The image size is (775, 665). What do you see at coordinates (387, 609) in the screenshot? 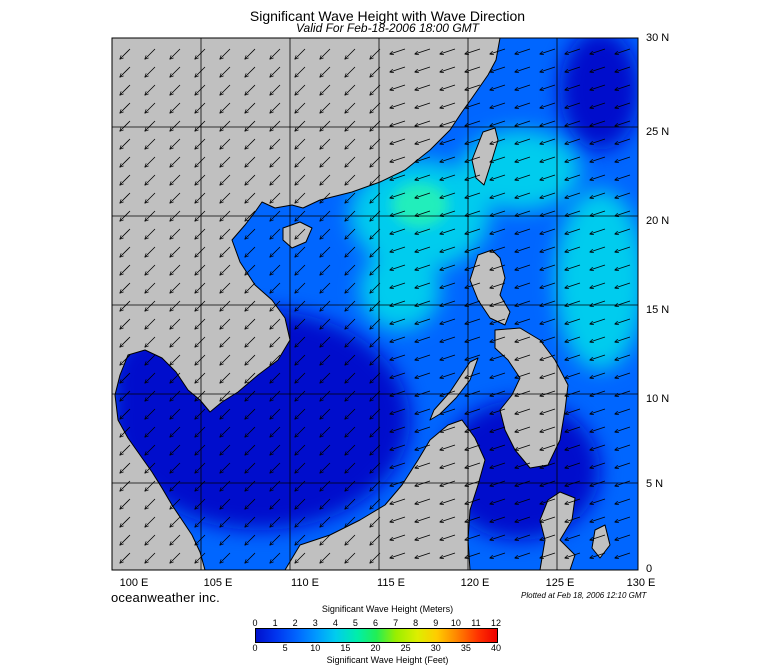
I see `colorbar-title-meters: Significant Wave Height (Meters)` at bounding box center [387, 609].